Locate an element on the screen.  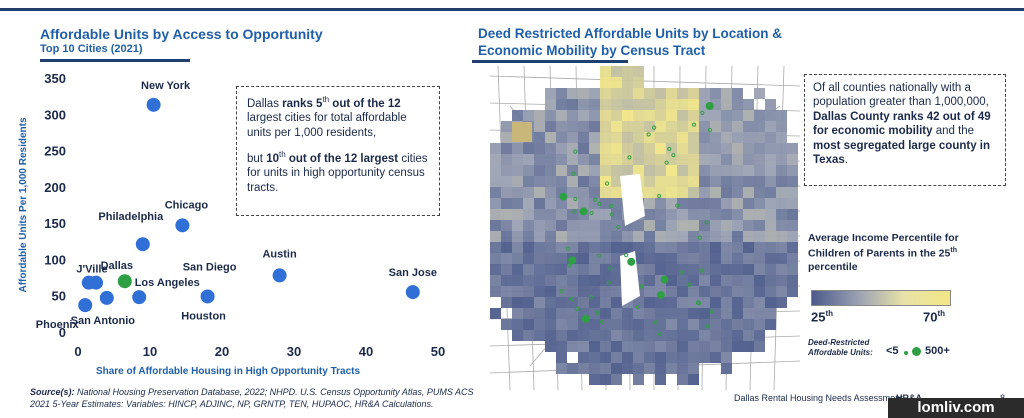
y-tick-label: 50 is located at coordinates (59, 296).